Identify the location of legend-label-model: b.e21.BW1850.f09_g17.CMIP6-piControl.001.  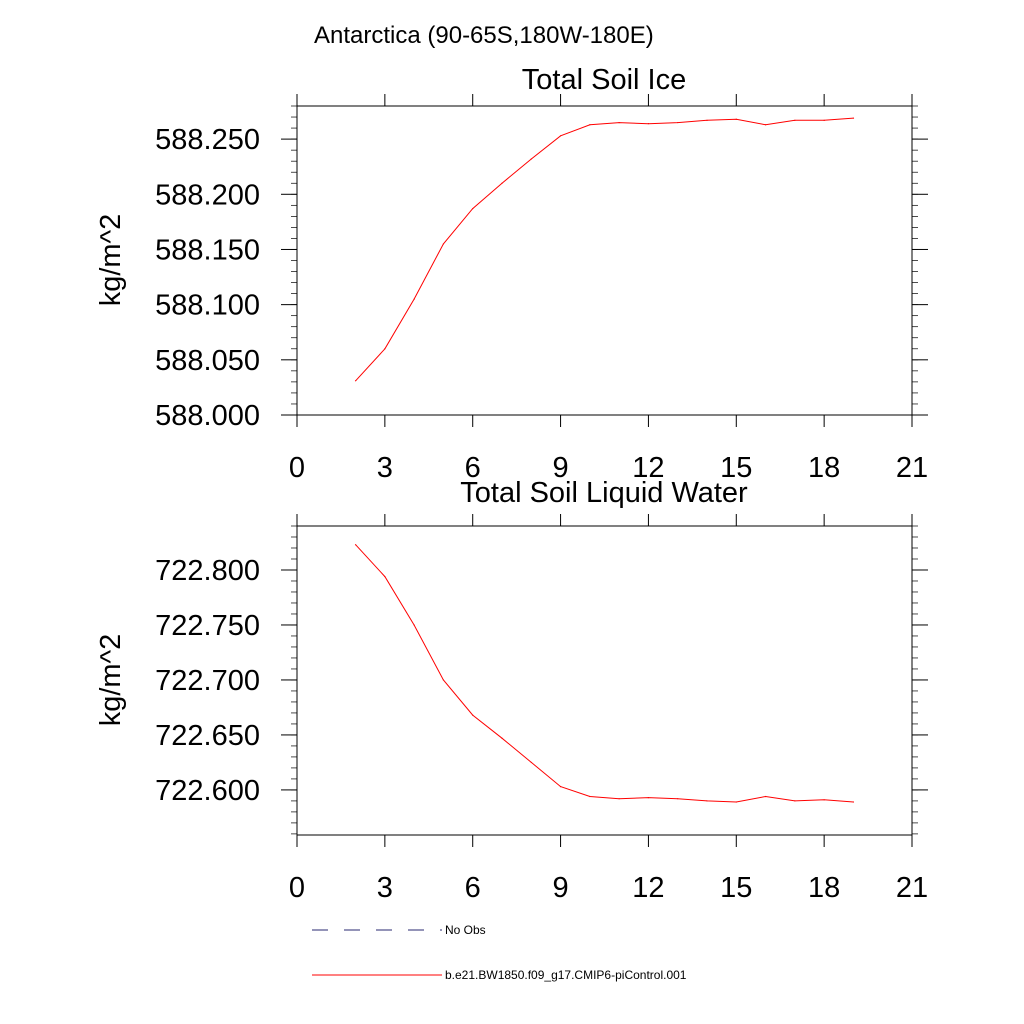
(566, 975).